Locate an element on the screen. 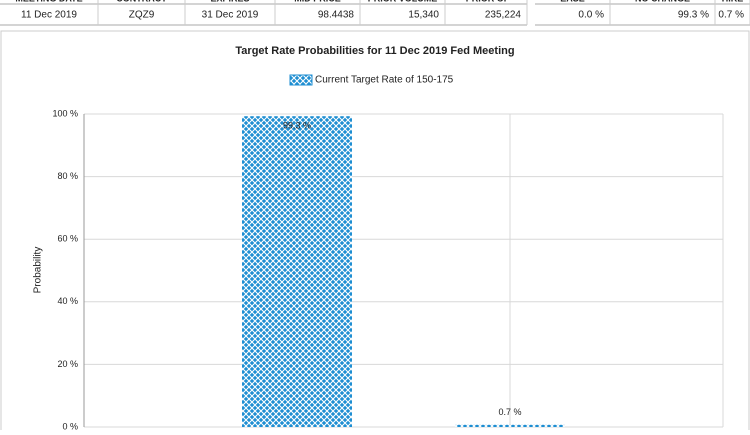 The width and height of the screenshot is (750, 435). y-tick-label: 40 % is located at coordinates (67, 301).